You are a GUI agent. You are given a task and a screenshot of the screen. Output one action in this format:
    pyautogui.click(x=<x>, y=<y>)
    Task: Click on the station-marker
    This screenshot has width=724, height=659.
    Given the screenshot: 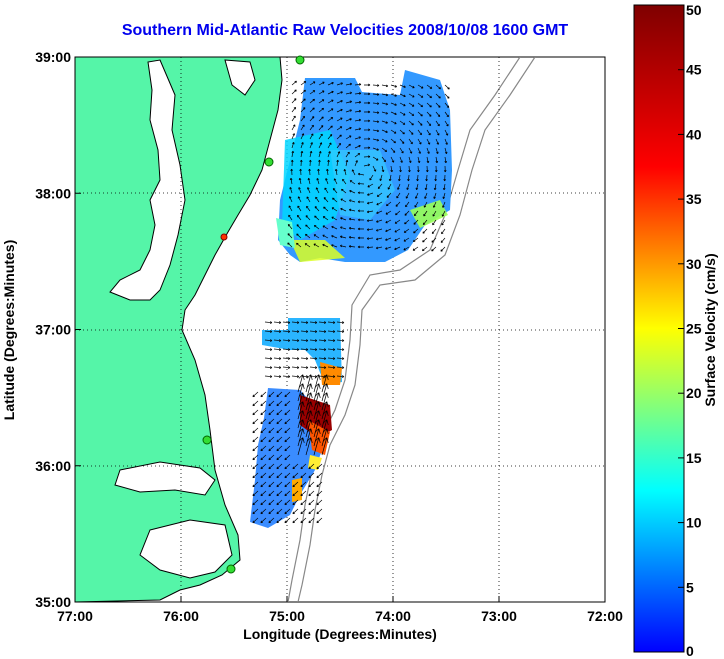 What is the action you would take?
    pyautogui.click(x=269, y=162)
    